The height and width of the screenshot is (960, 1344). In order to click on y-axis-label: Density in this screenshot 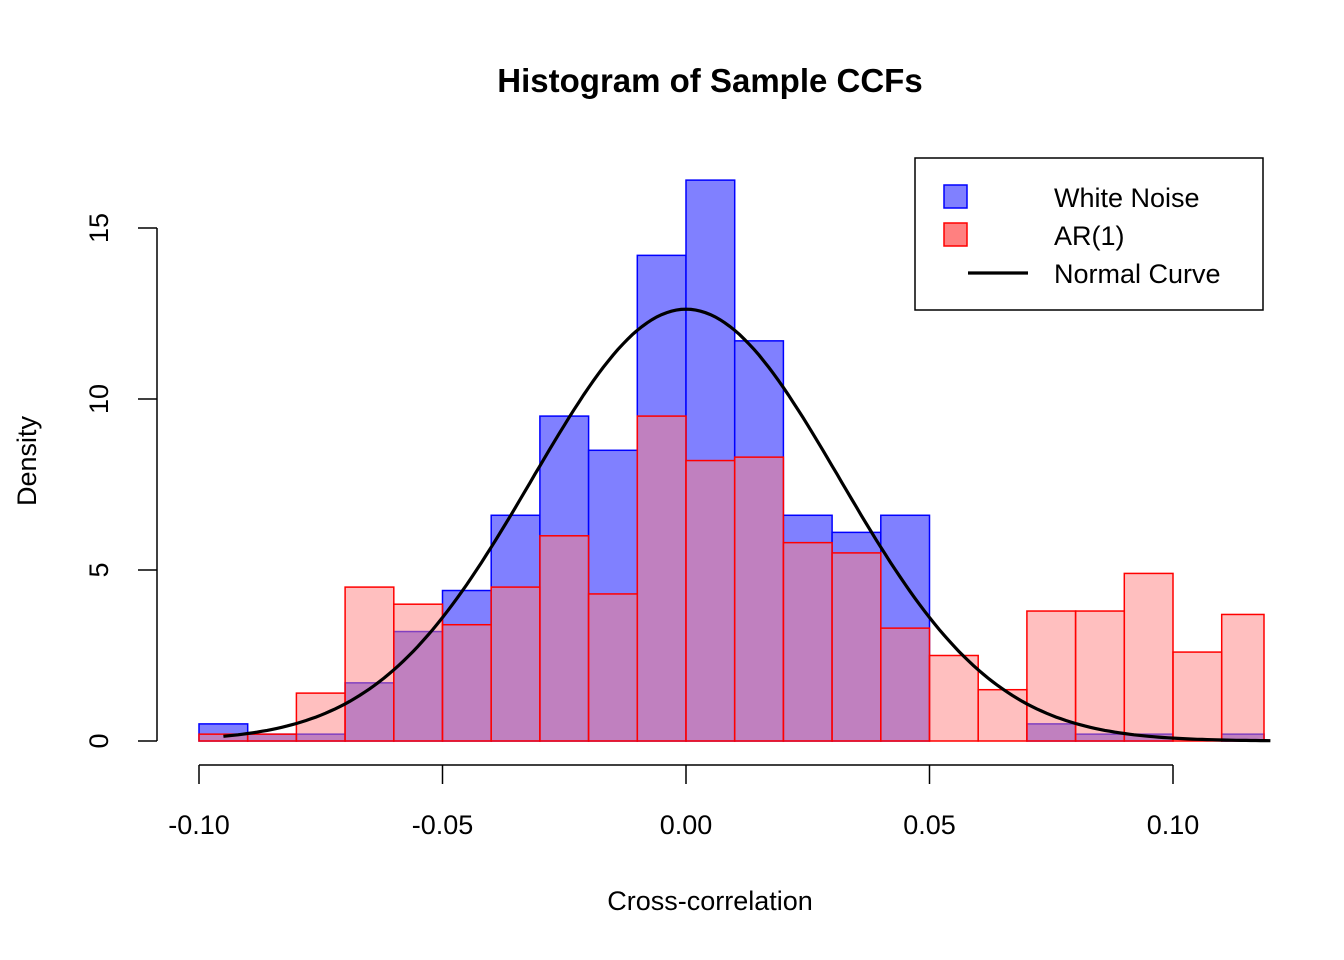, I will do `click(27, 460)`.